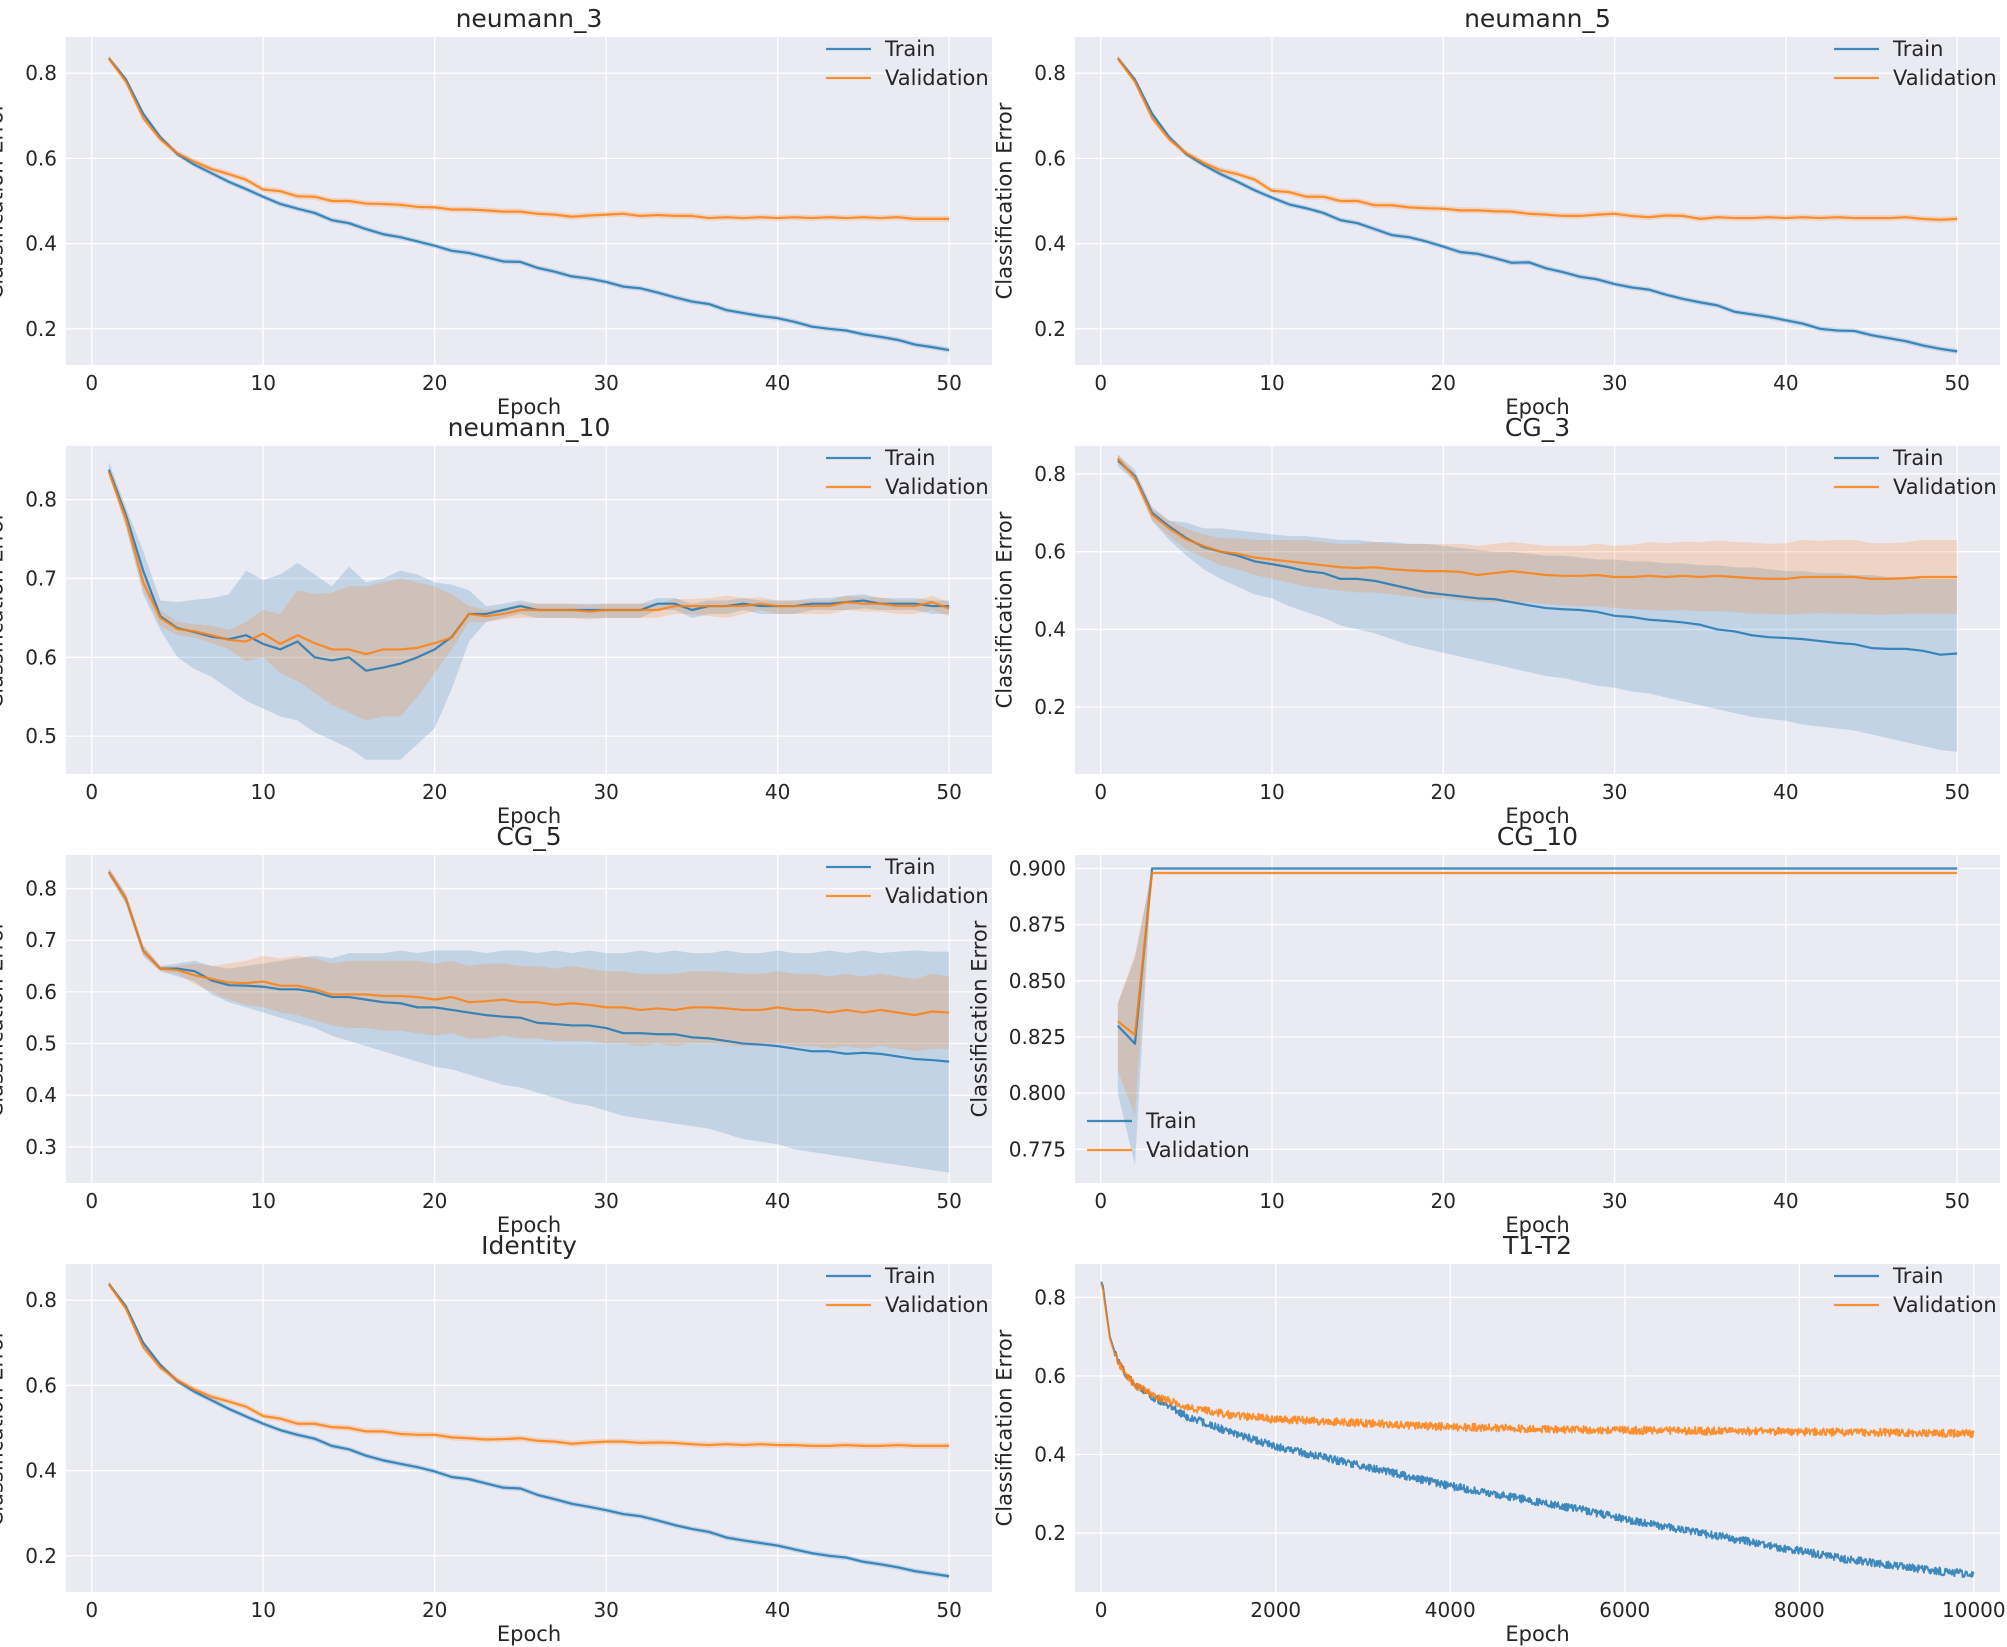 The image size is (2007, 1647). Describe the element at coordinates (1037, 1037) in the screenshot. I see `y-tick-label: 0.825` at that location.